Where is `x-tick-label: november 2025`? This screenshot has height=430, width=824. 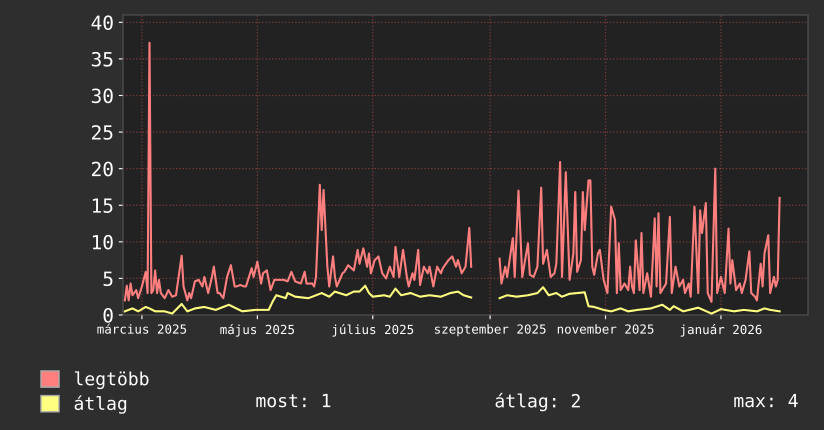 x-tick-label: november 2025 is located at coordinates (606, 329).